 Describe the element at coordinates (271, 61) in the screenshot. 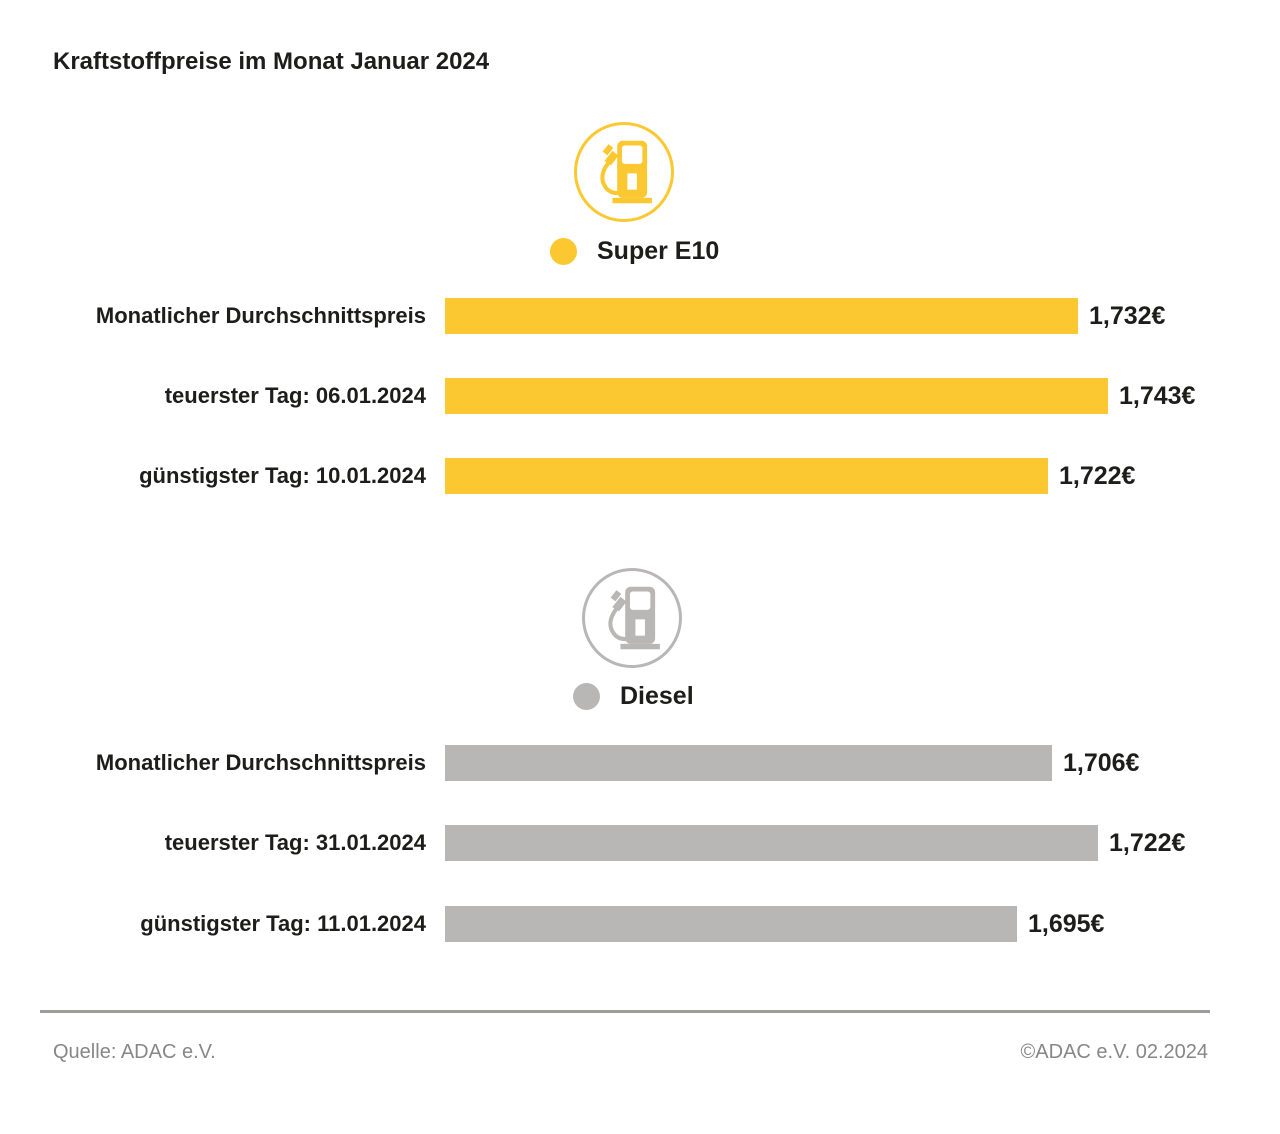

I see `chart-title: Kraftstoffpreise im Monat Januar 2024` at that location.